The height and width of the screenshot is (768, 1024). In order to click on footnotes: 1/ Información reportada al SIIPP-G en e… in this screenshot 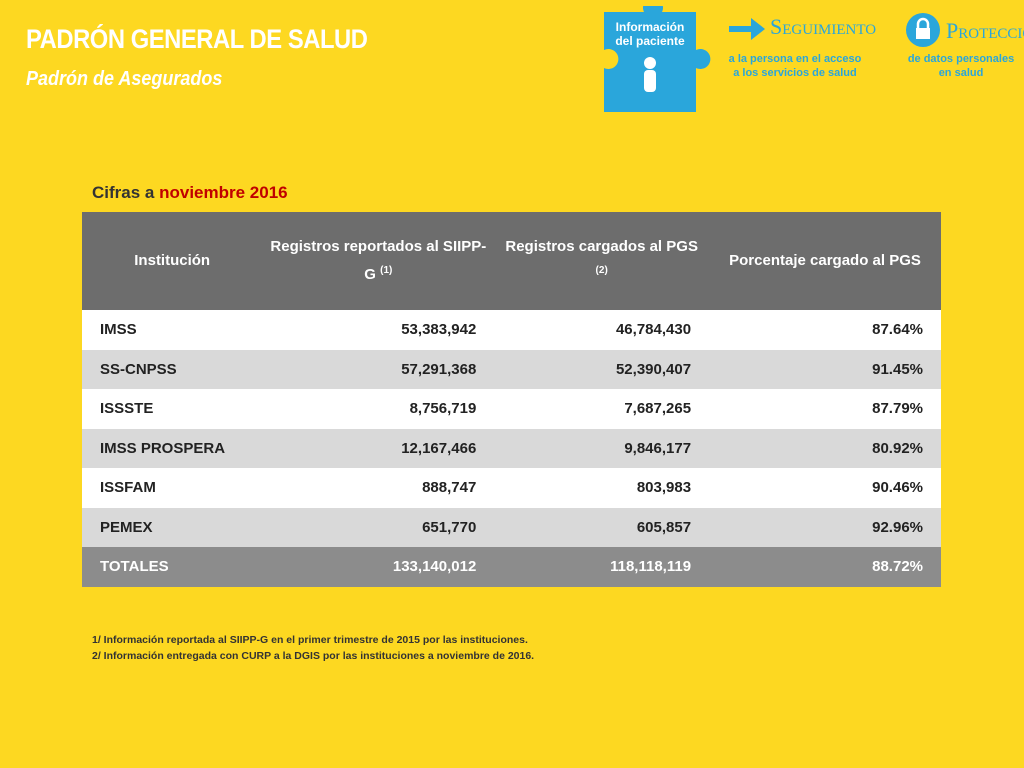, I will do `click(313, 648)`.